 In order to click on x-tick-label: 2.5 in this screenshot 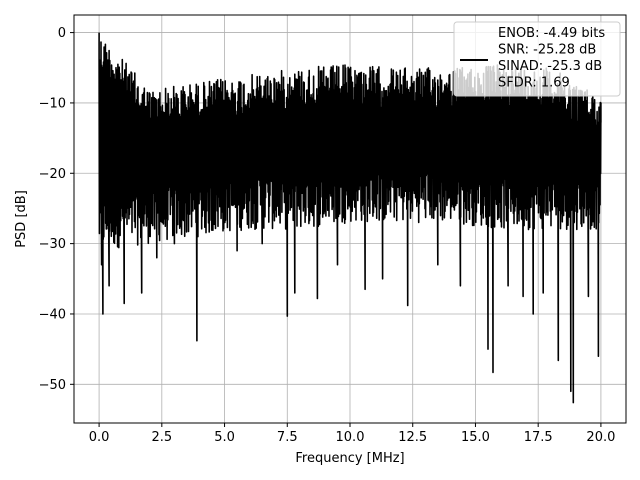, I will do `click(161, 437)`.